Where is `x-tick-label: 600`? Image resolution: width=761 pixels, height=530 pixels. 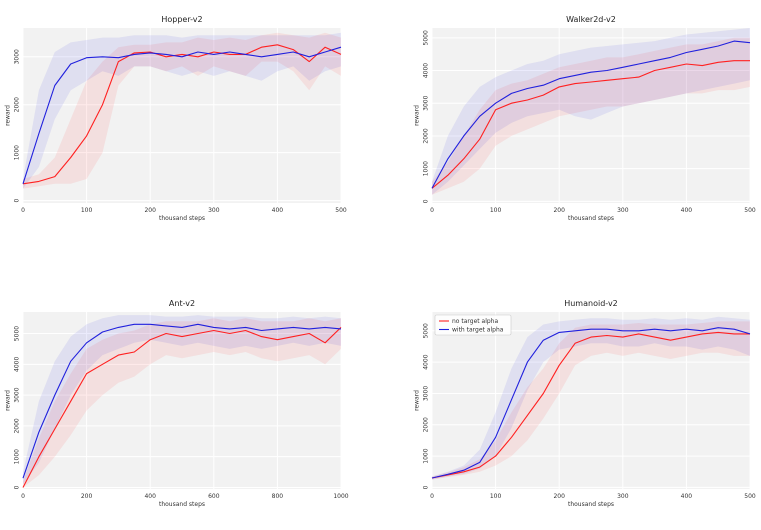 x-tick-label: 600 is located at coordinates (214, 496).